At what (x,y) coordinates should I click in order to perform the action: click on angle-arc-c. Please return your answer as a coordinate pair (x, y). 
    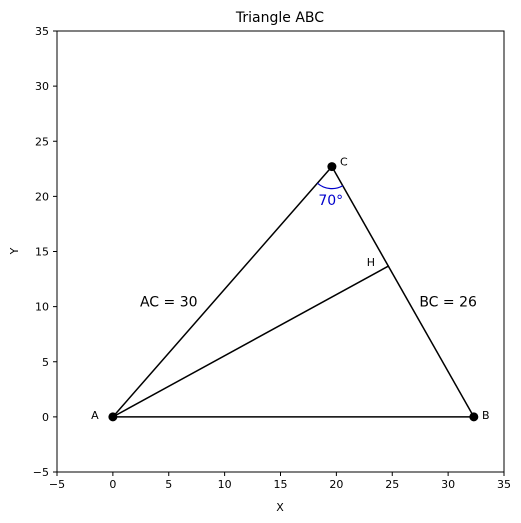
    Looking at the image, I should click on (330, 186).